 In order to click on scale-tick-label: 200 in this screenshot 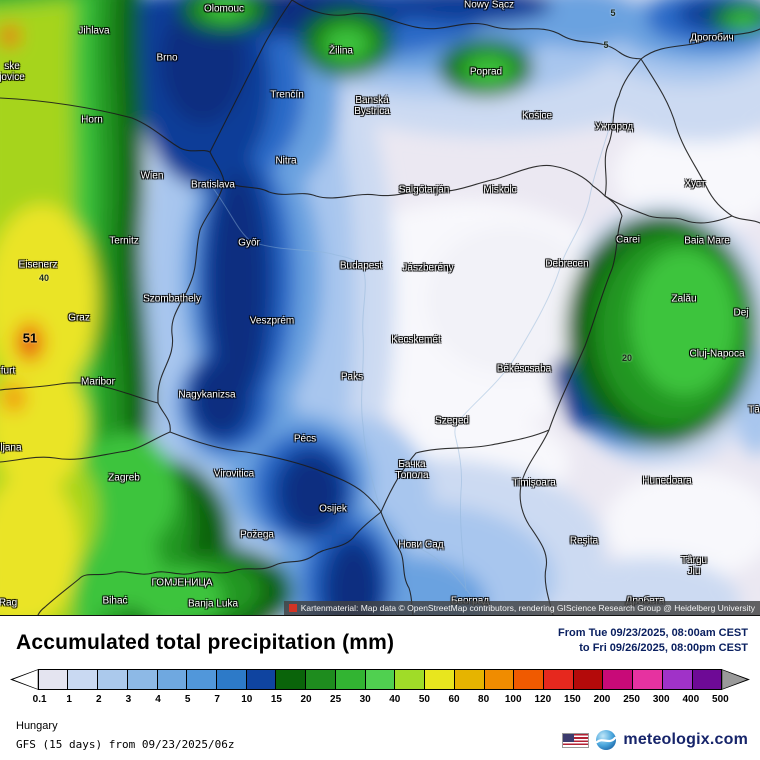, I will do `click(602, 699)`.